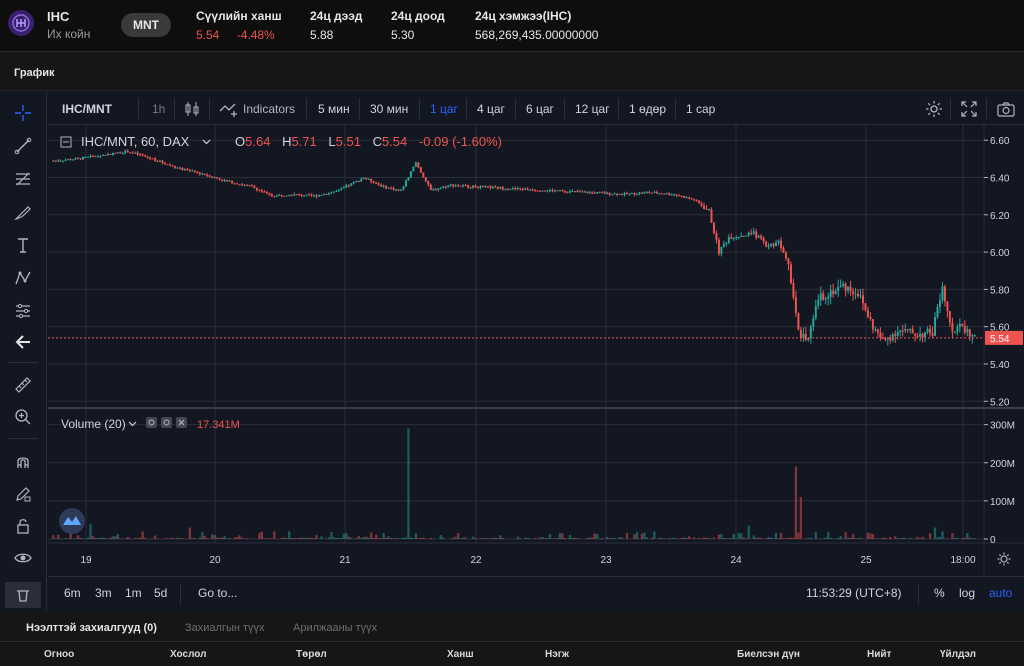 This screenshot has height=666, width=1024. I want to click on ruler-icon, so click(23, 385).